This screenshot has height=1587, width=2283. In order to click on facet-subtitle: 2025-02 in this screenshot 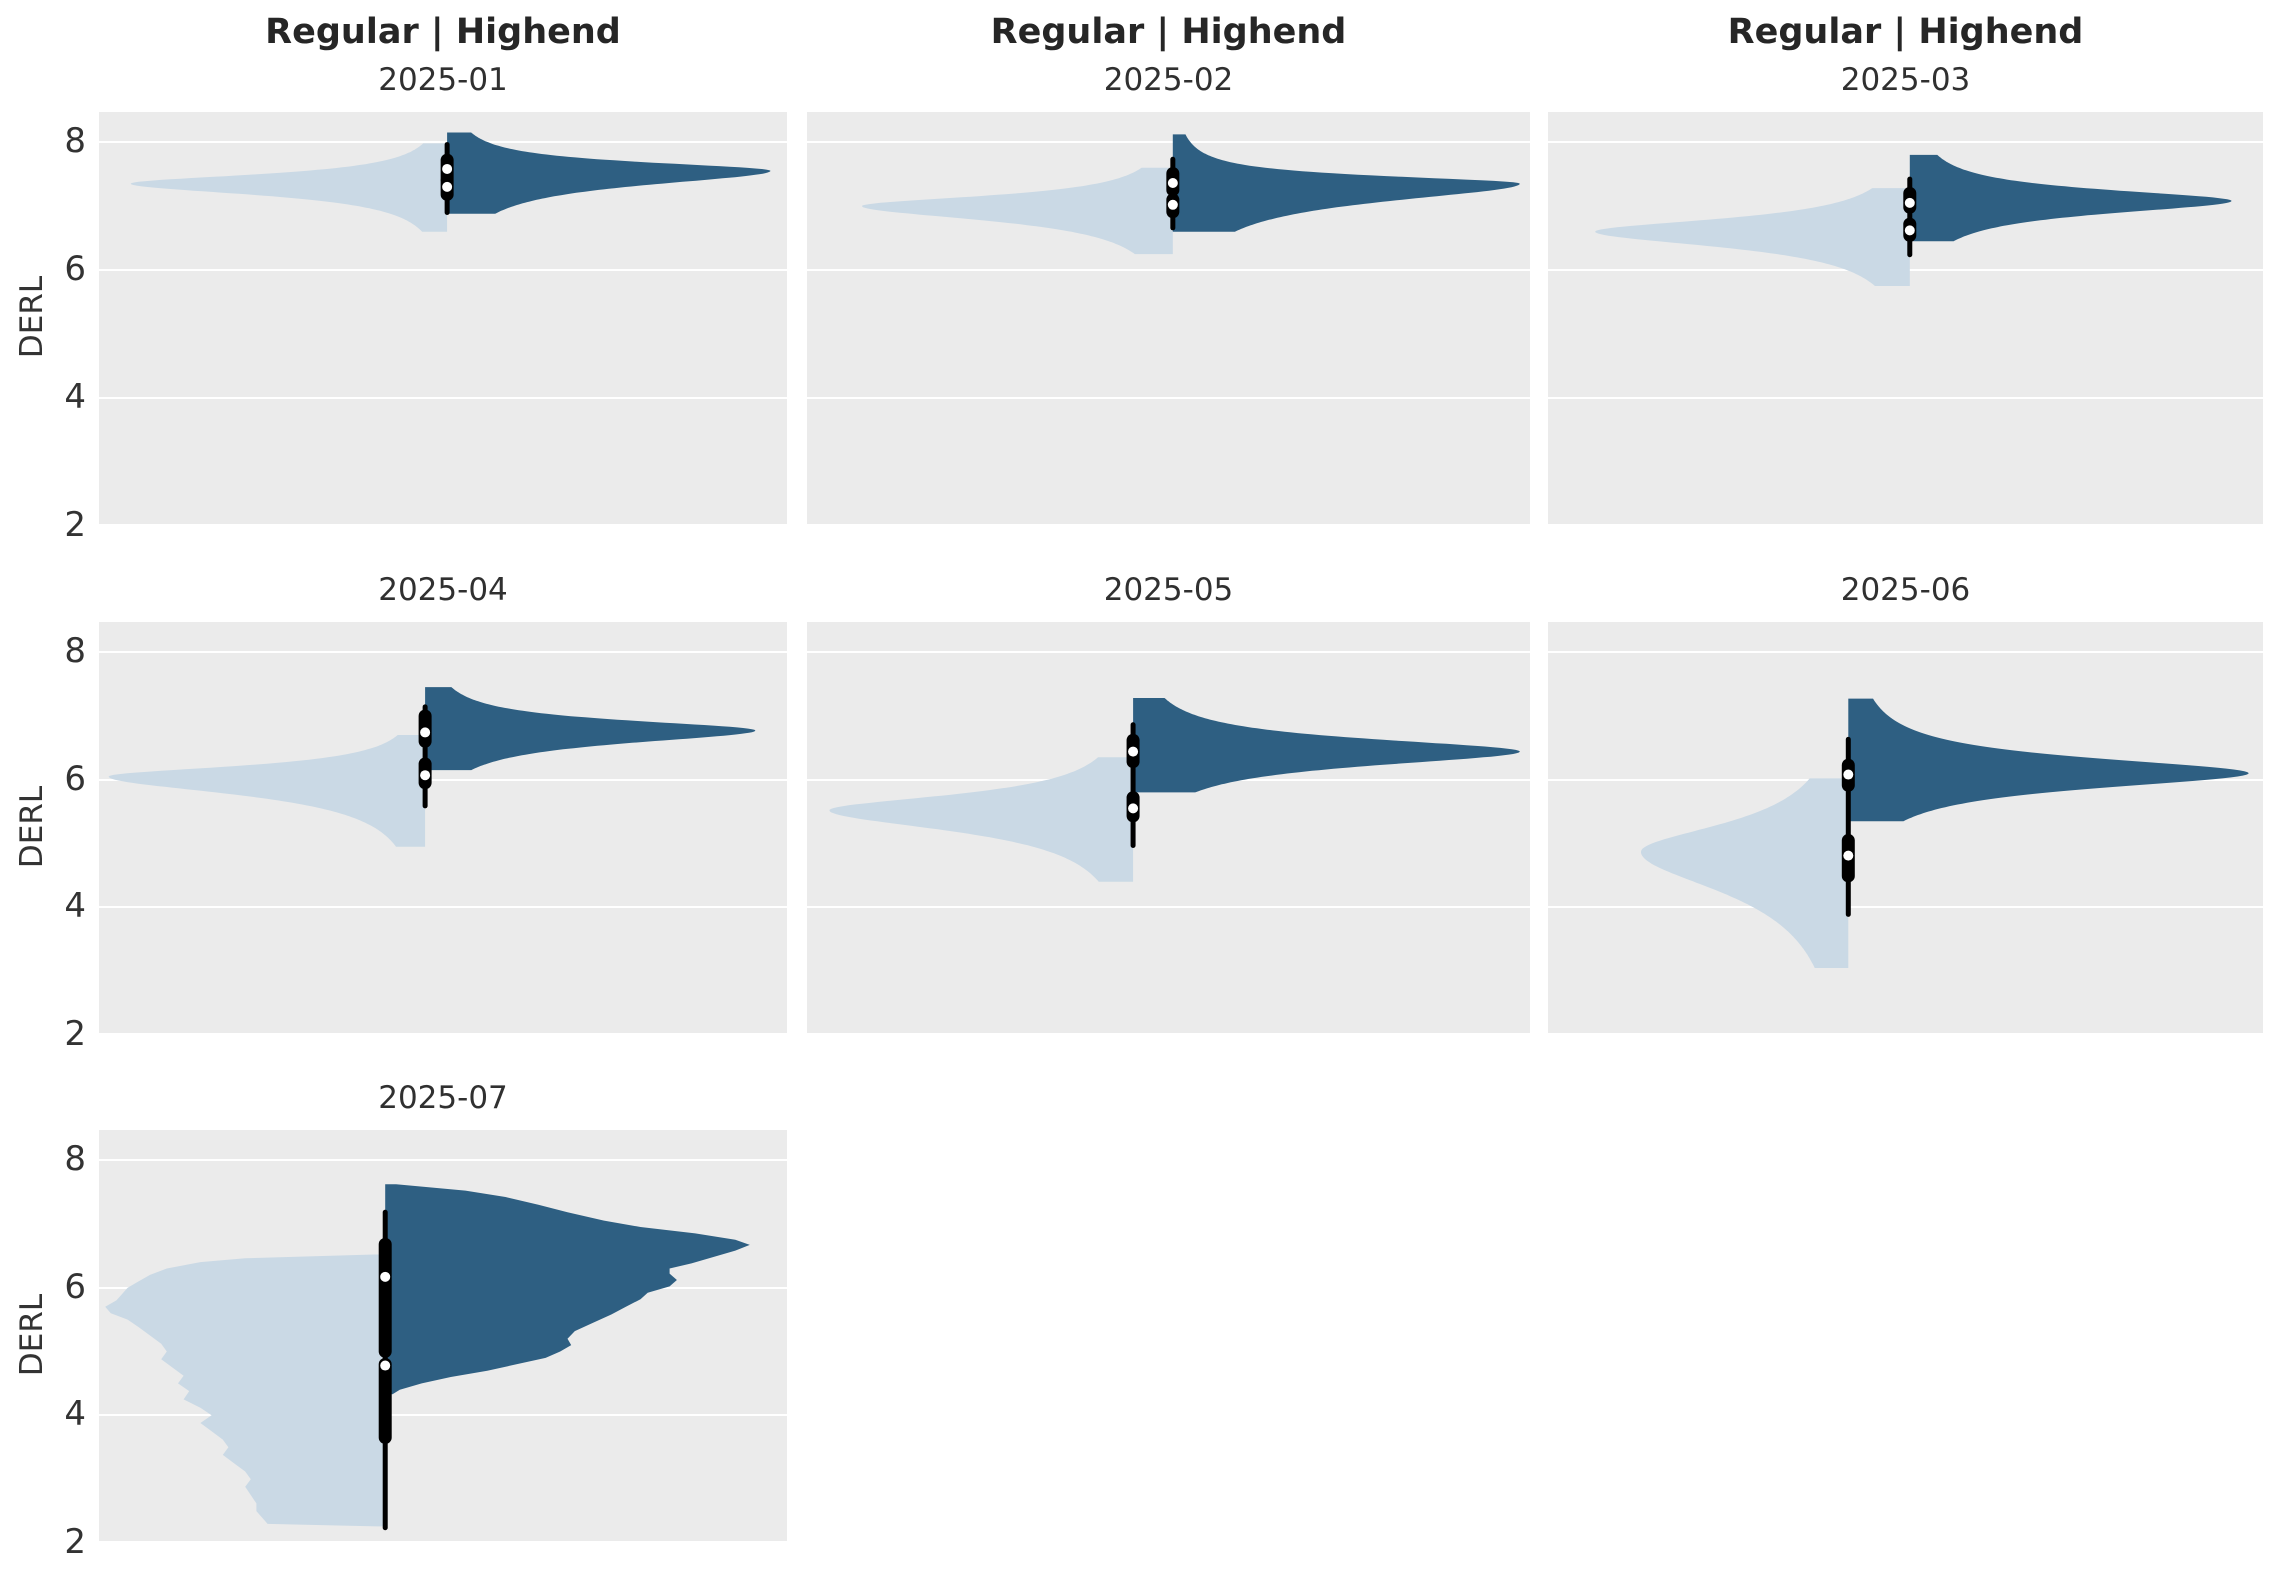, I will do `click(1168, 80)`.